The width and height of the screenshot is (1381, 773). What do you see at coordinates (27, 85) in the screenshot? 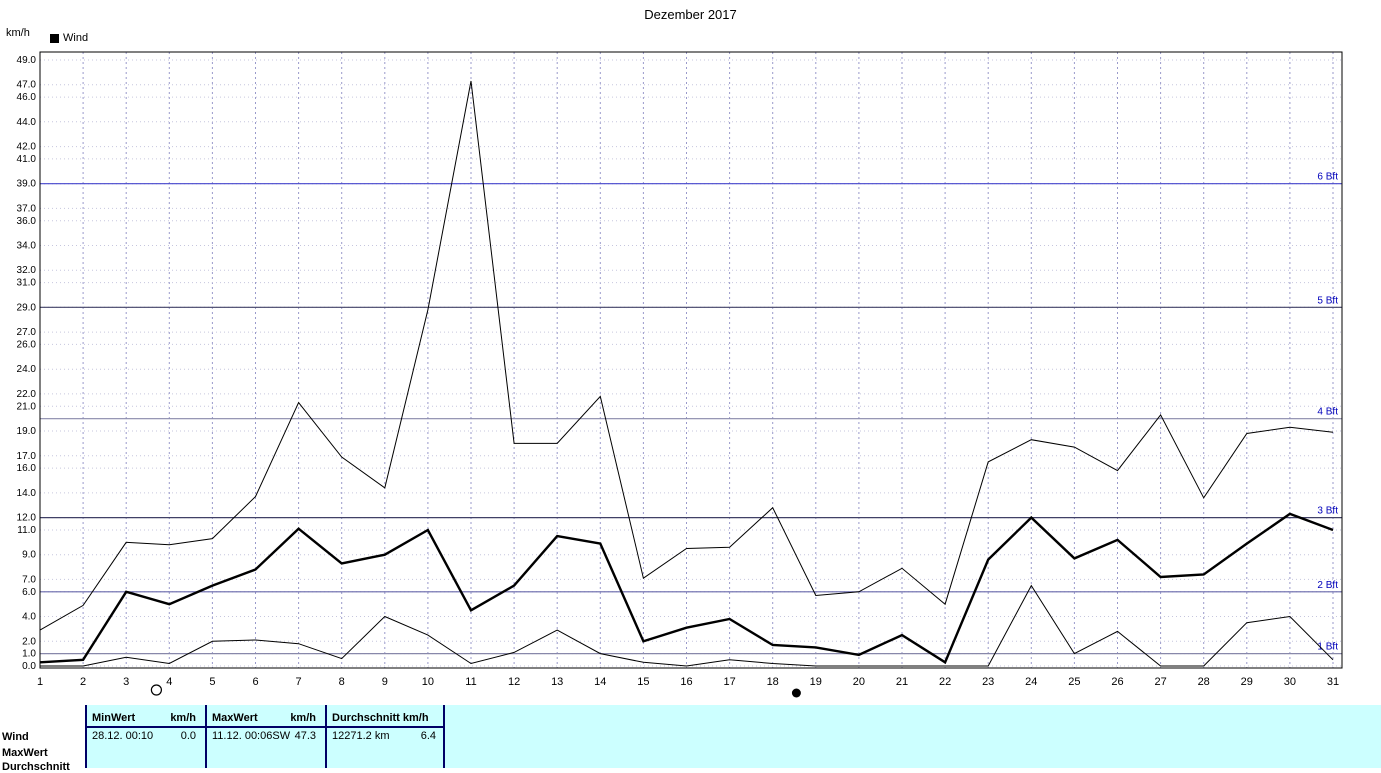
I see `y-tick-label: 47.0` at bounding box center [27, 85].